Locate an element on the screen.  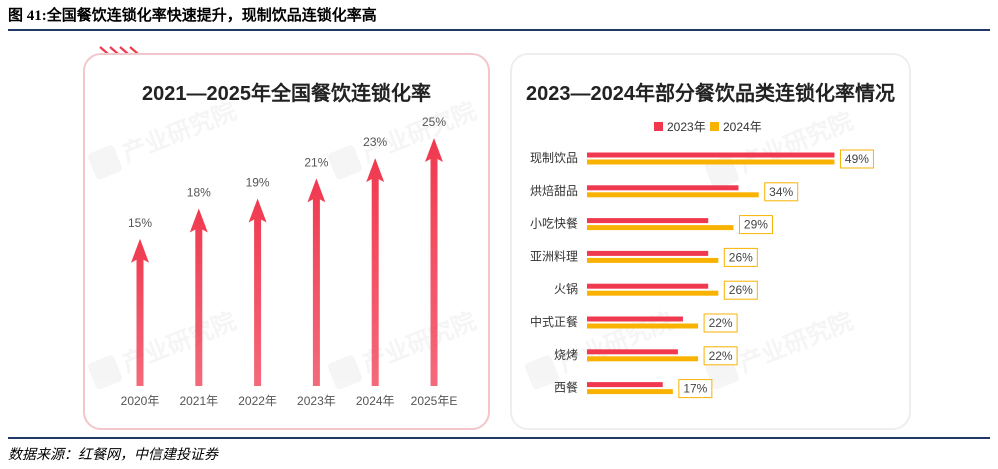
category-label: 中式正餐 is located at coordinates (554, 321).